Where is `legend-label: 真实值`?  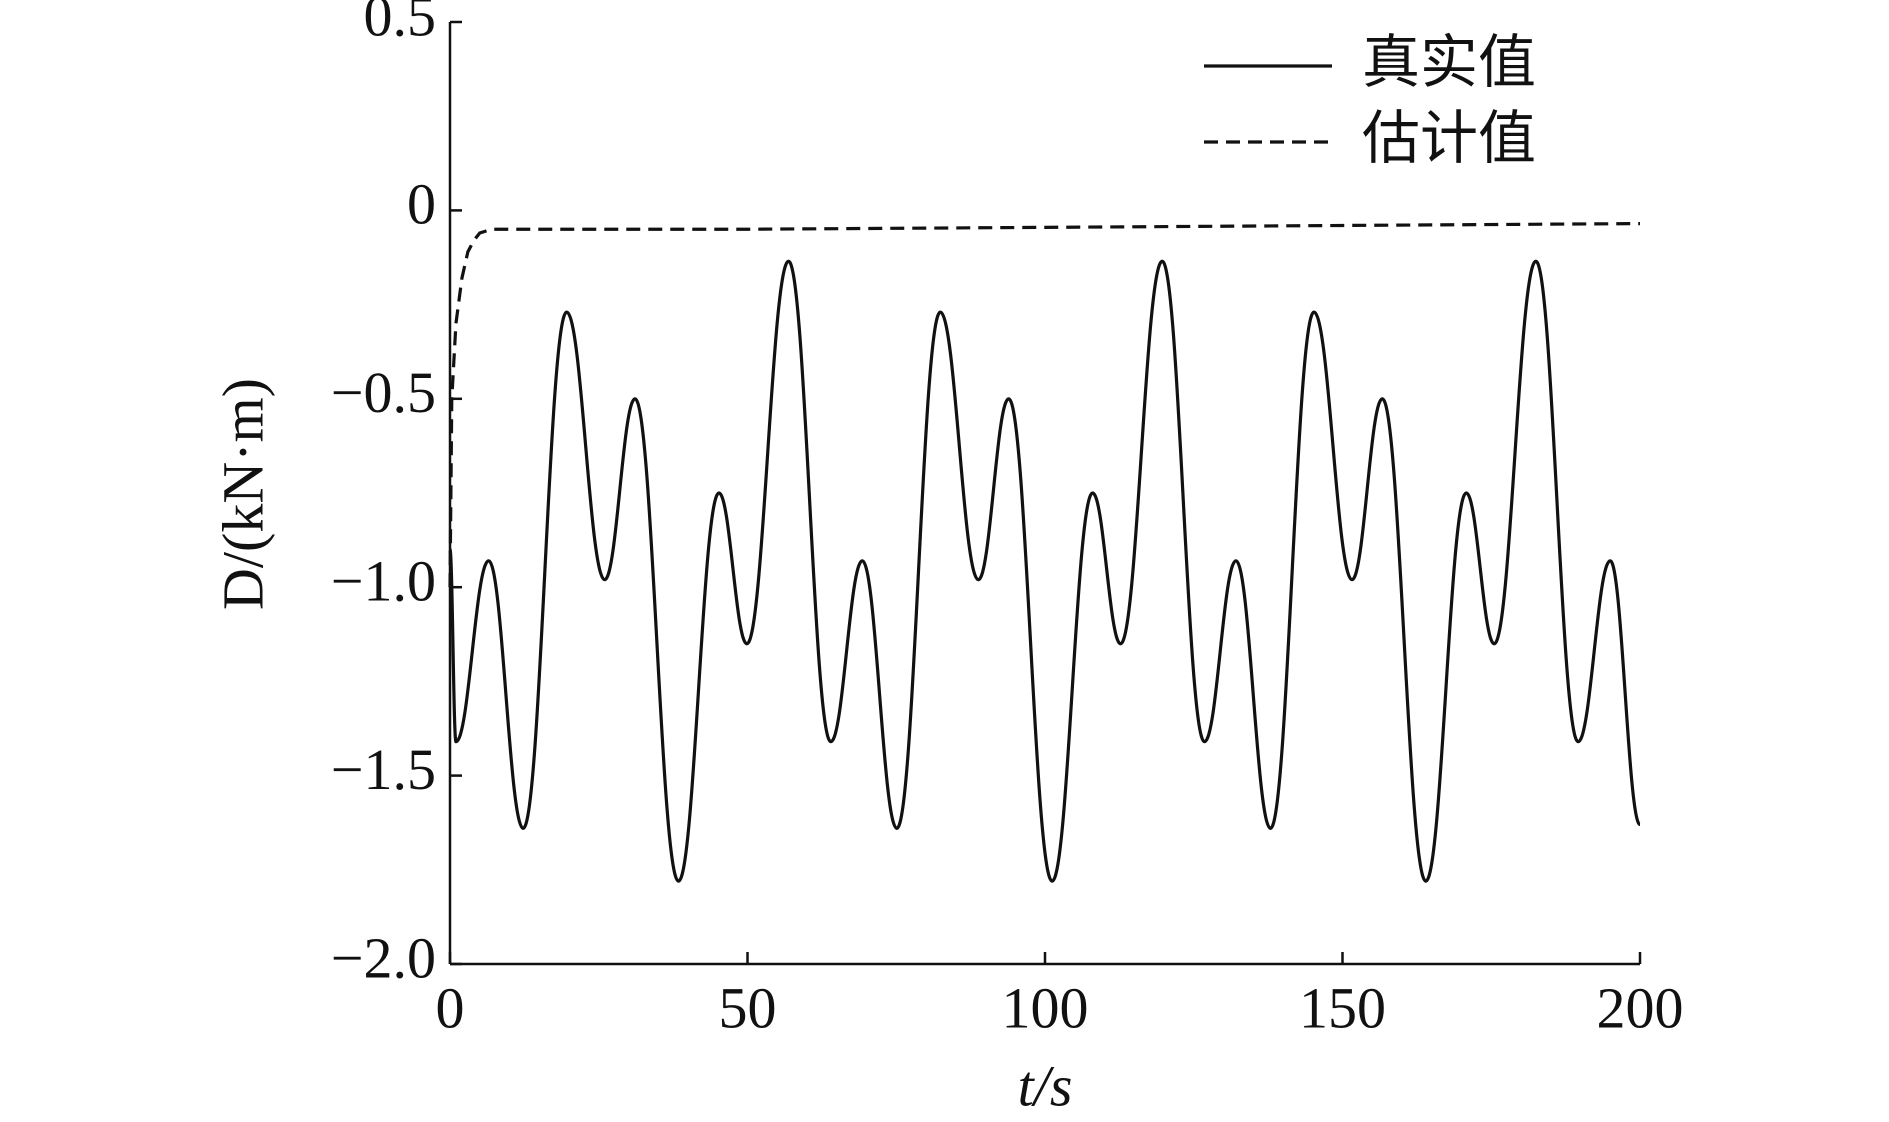
legend-label: 真实值 is located at coordinates (1449, 62).